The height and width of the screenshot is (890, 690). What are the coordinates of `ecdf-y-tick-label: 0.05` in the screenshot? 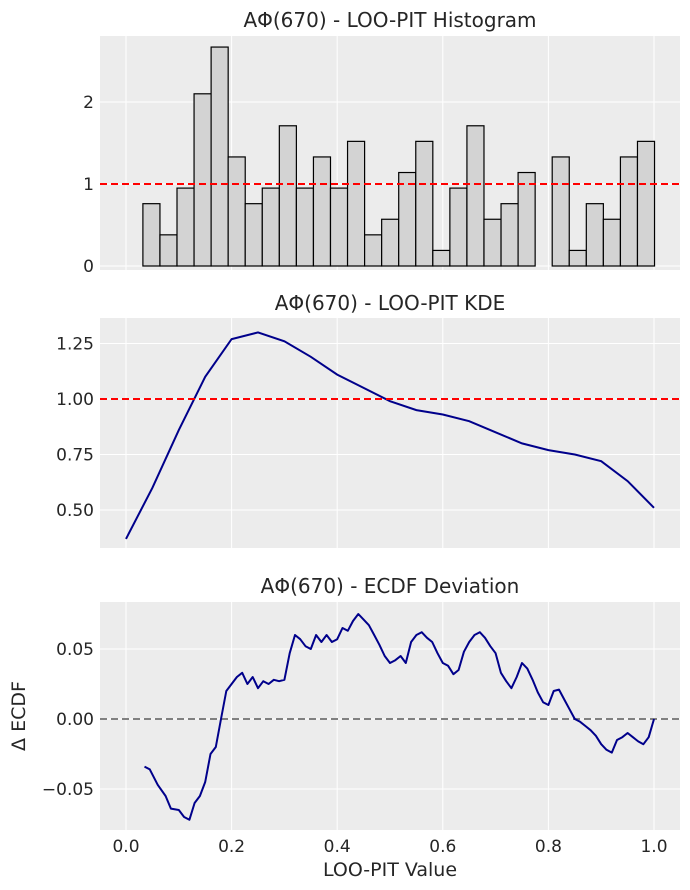 It's located at (75, 650).